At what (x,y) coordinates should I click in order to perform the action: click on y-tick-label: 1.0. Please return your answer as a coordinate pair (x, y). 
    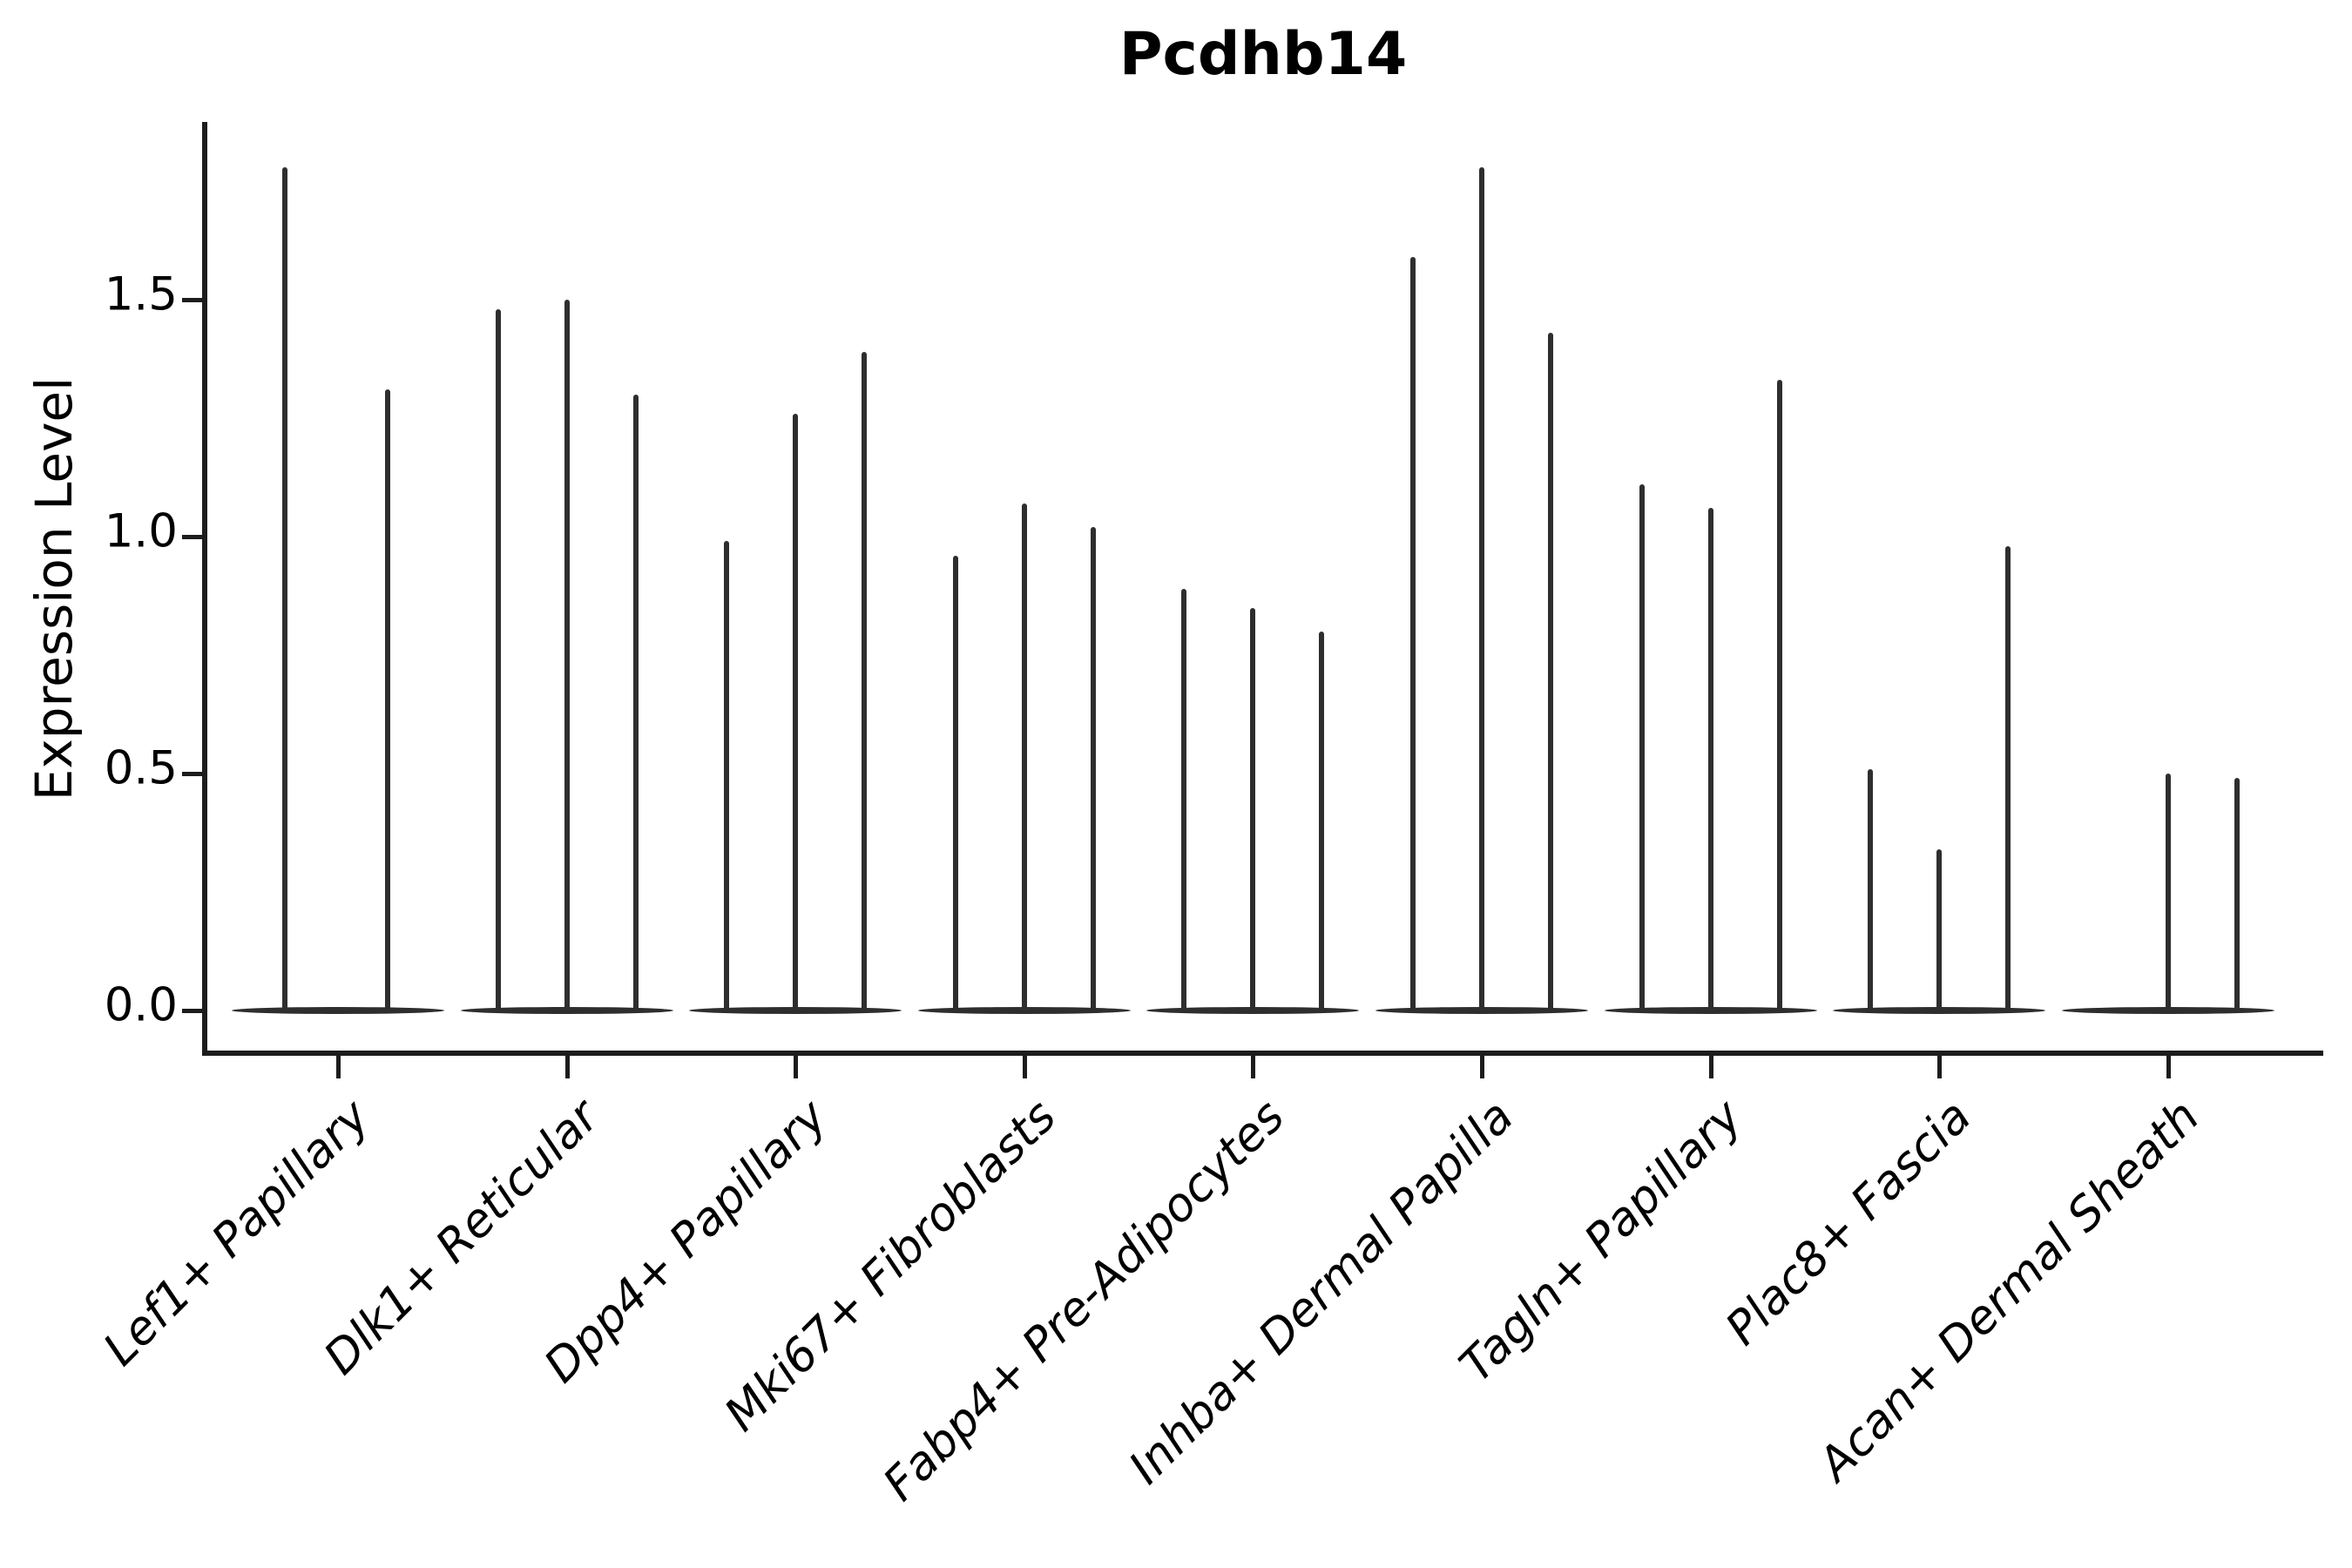
    Looking at the image, I should click on (141, 531).